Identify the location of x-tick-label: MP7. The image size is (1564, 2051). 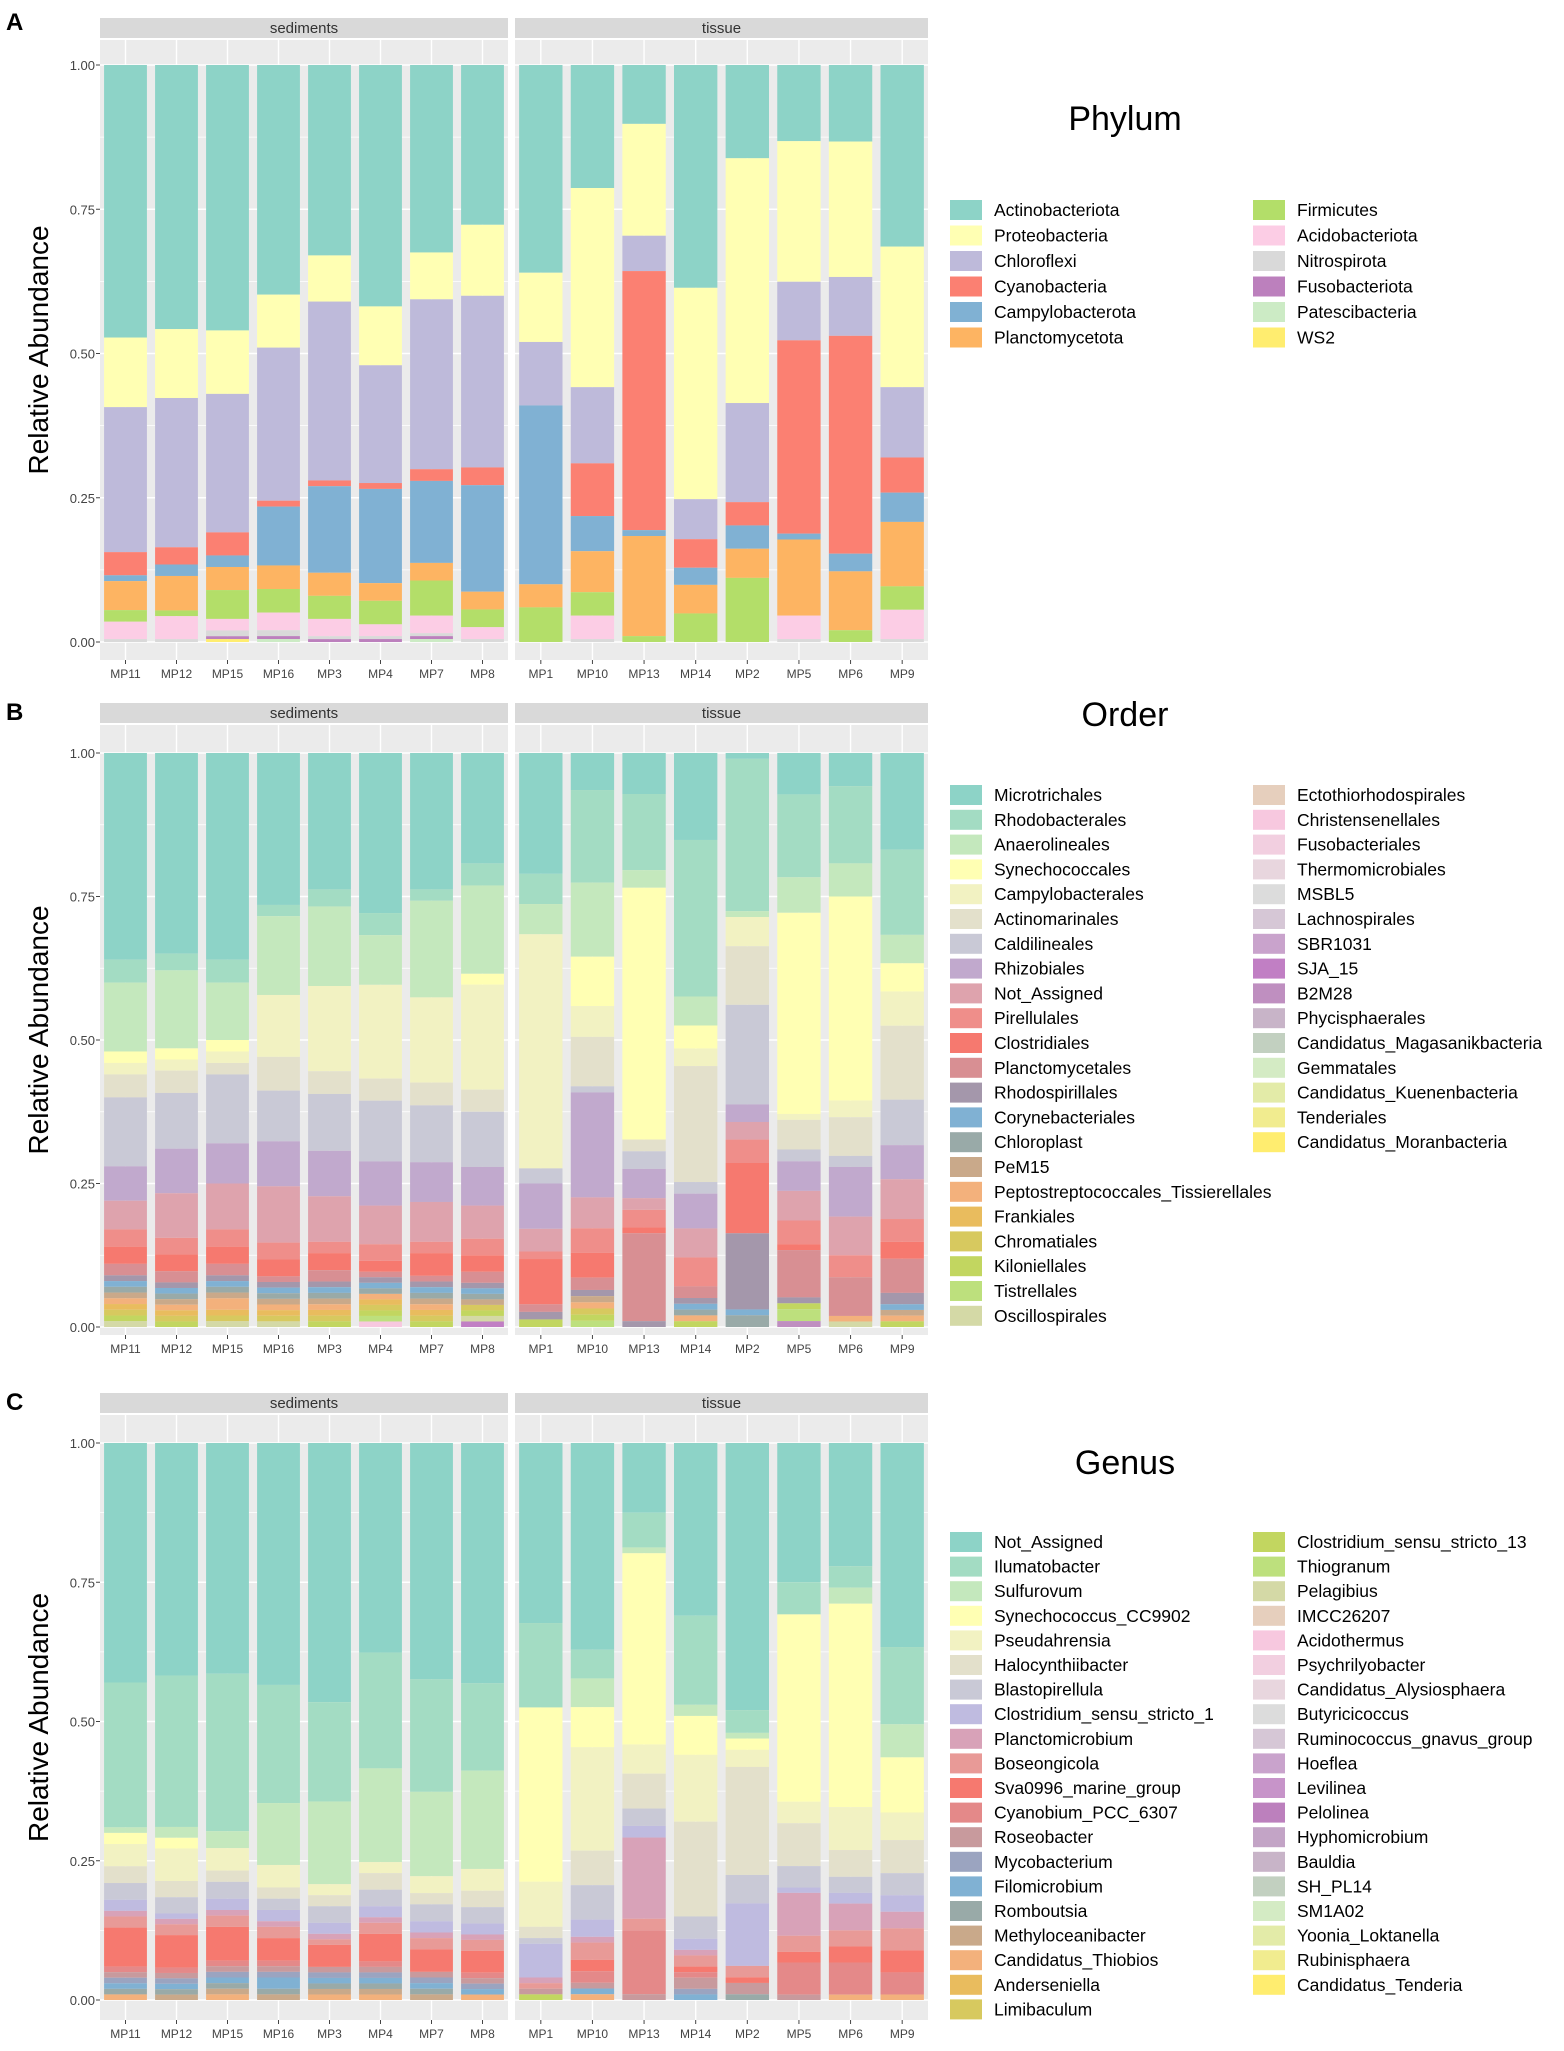
(431, 2034).